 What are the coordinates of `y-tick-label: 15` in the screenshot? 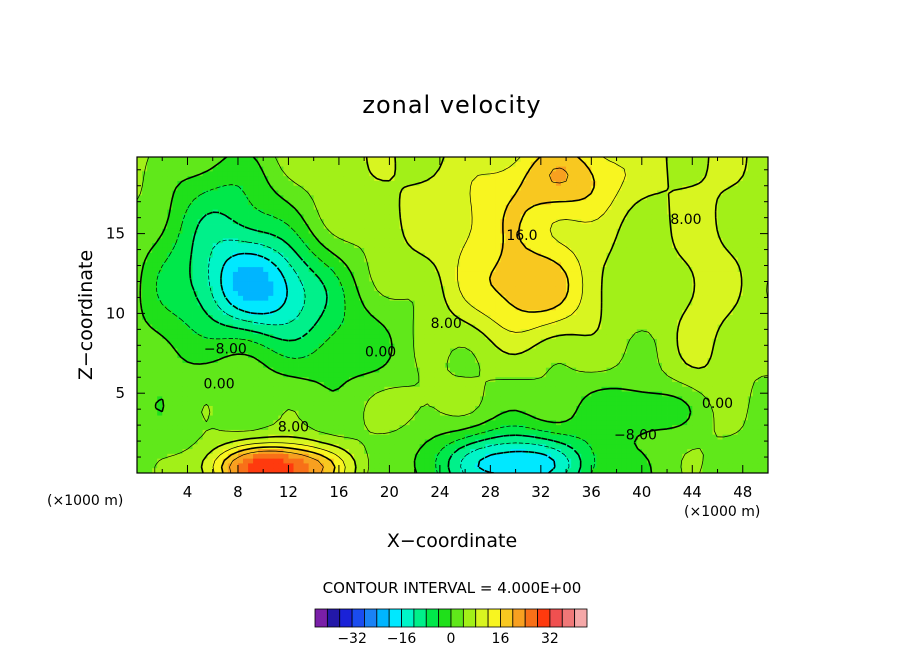 It's located at (115, 234).